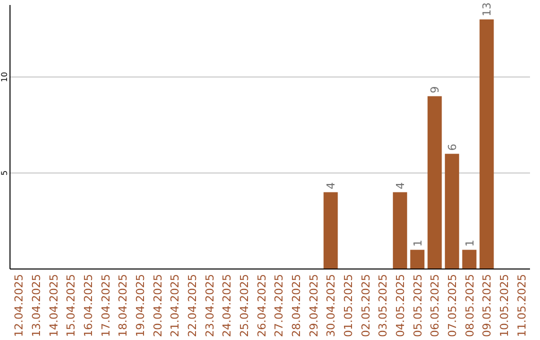 Image resolution: width=540 pixels, height=340 pixels. Describe the element at coordinates (105, 305) in the screenshot. I see `x-tick-label: 17.04.2025` at that location.